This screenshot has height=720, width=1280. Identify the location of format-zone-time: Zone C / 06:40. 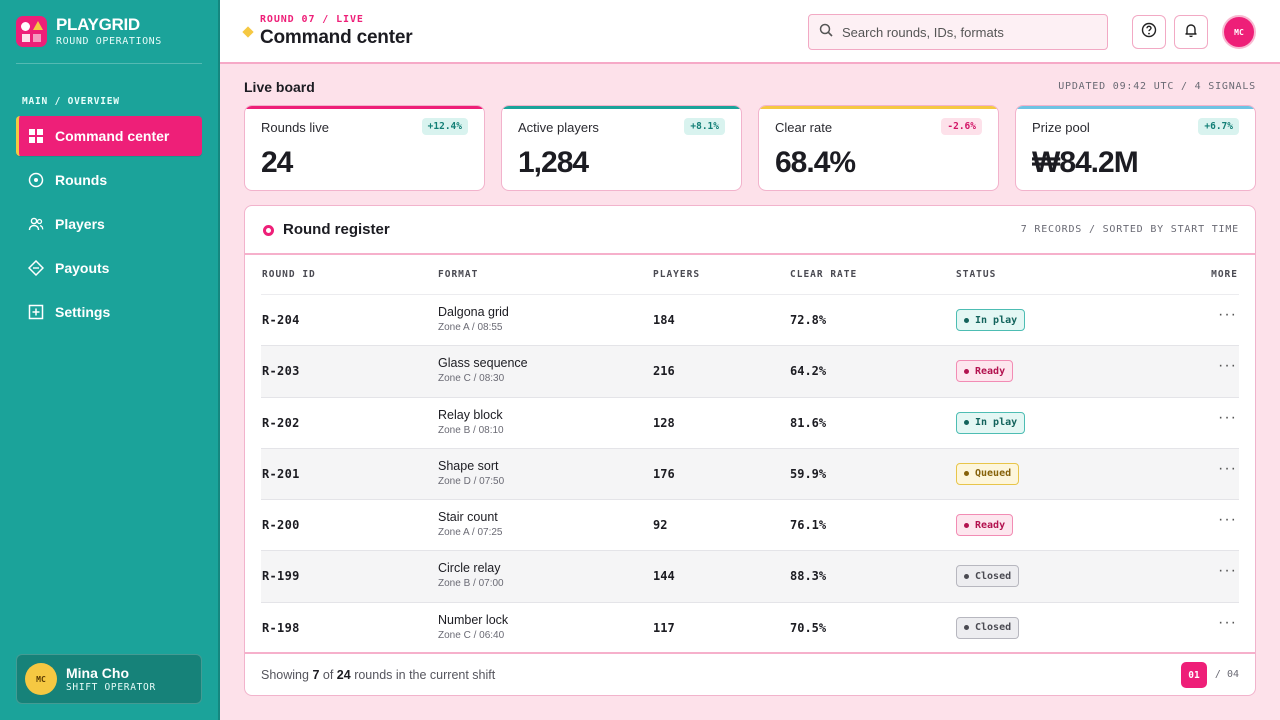
(471, 635).